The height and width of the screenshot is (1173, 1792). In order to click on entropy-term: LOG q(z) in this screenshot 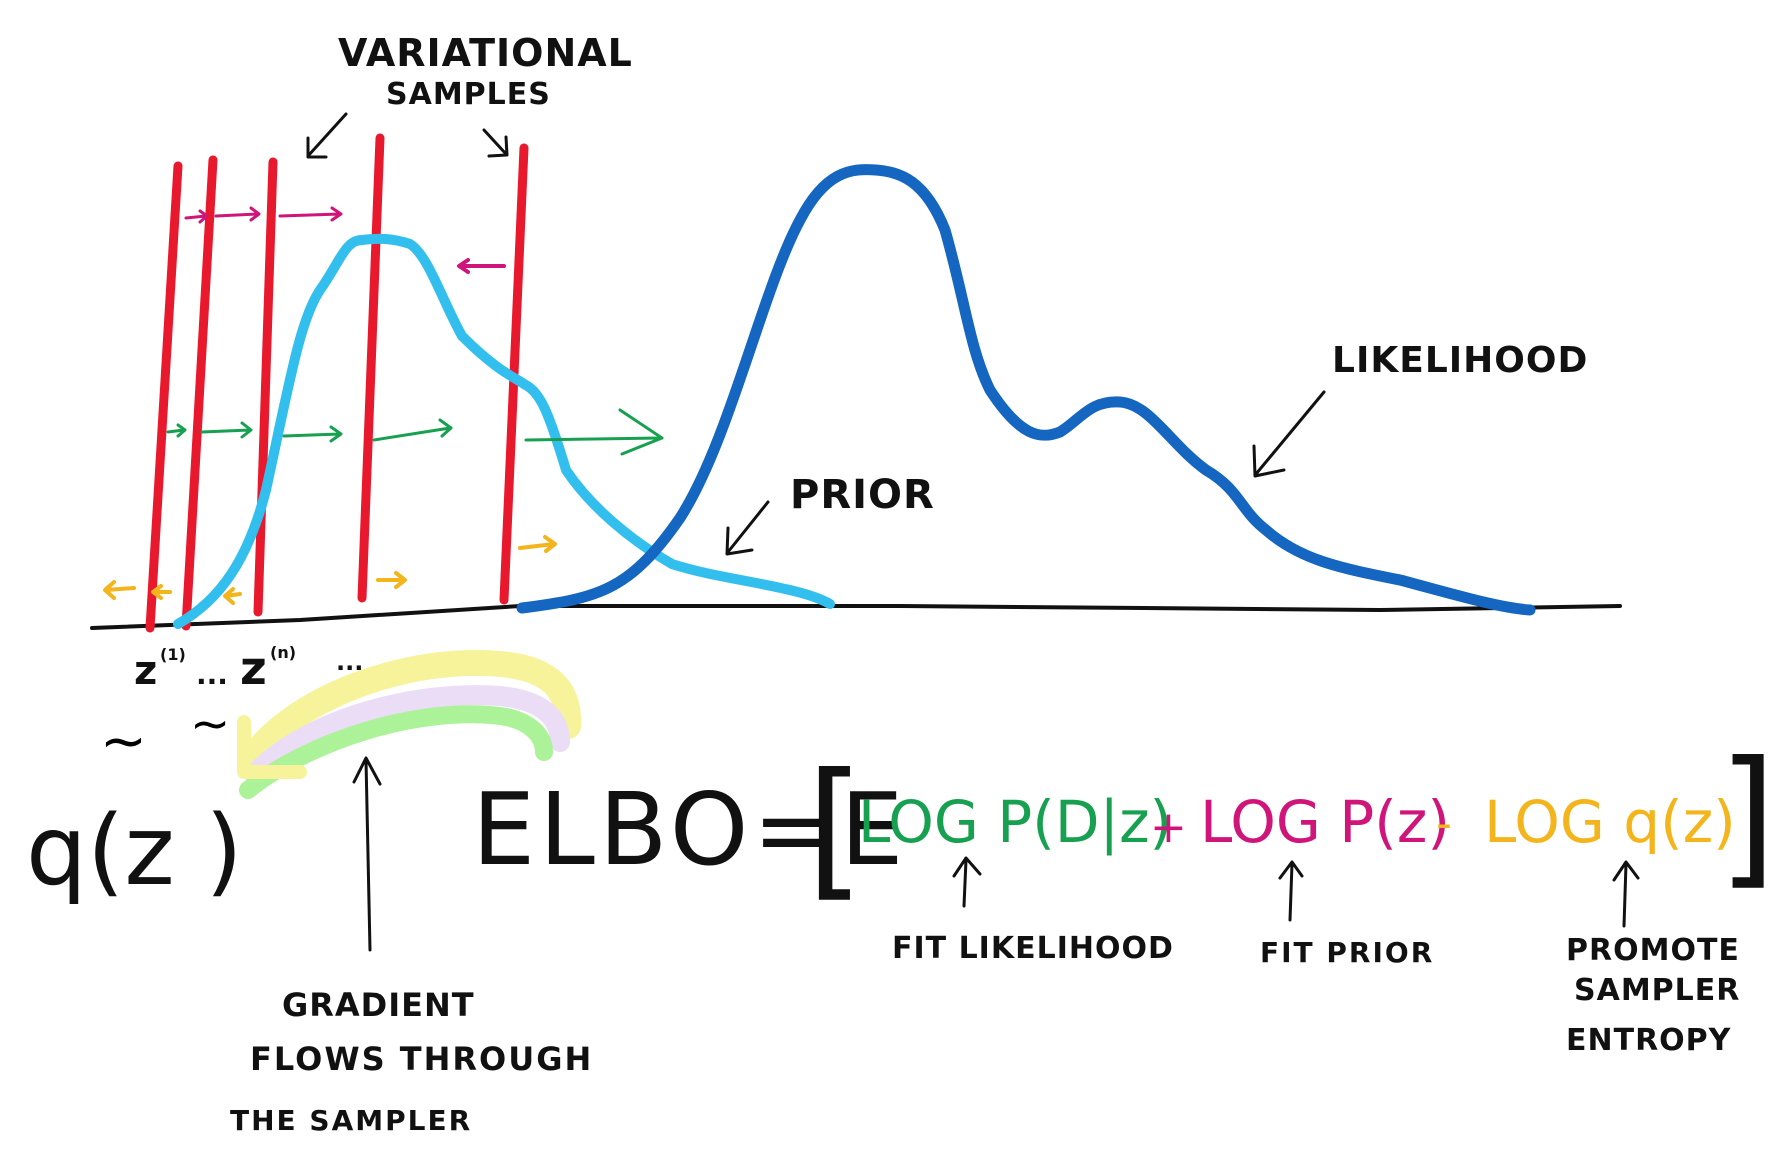, I will do `click(1610, 822)`.